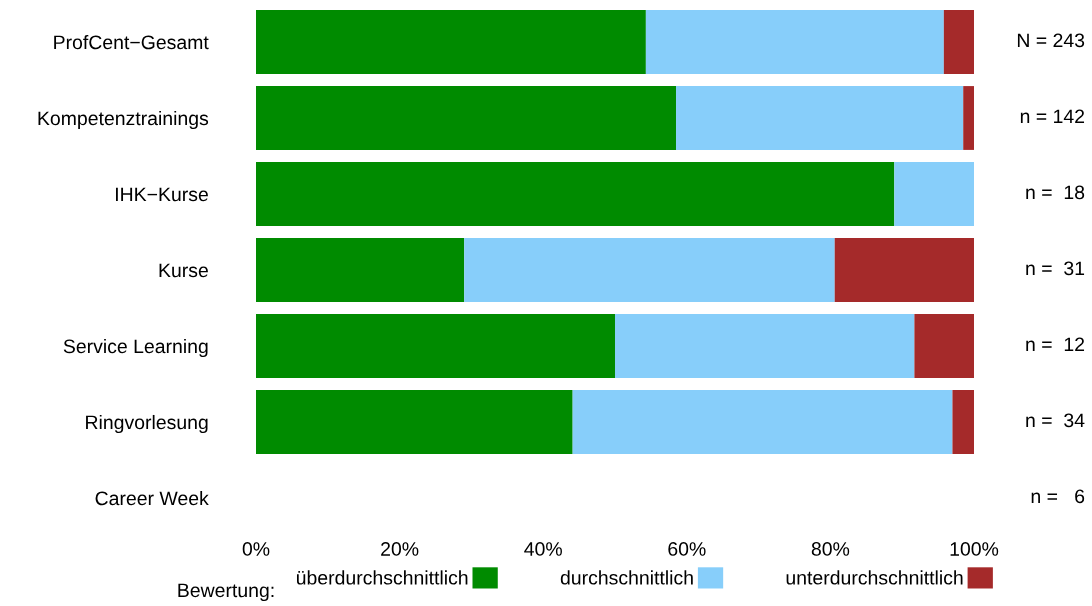 This screenshot has height=606, width=1092. I want to click on y-tick-label: Kurse, so click(183, 270).